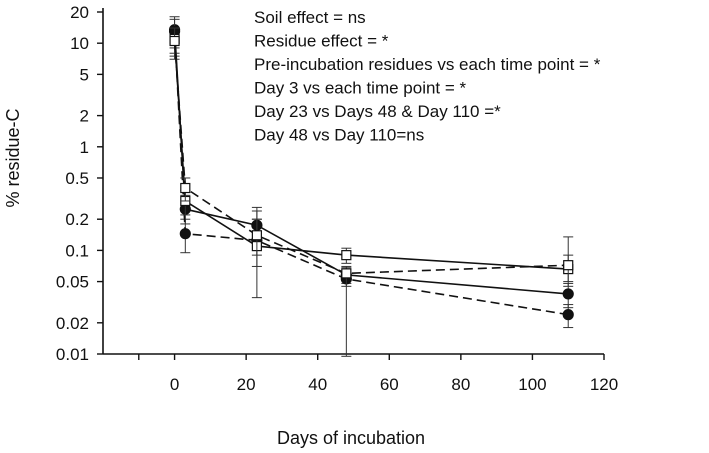  I want to click on y-tick-label: 0.05, so click(72, 282).